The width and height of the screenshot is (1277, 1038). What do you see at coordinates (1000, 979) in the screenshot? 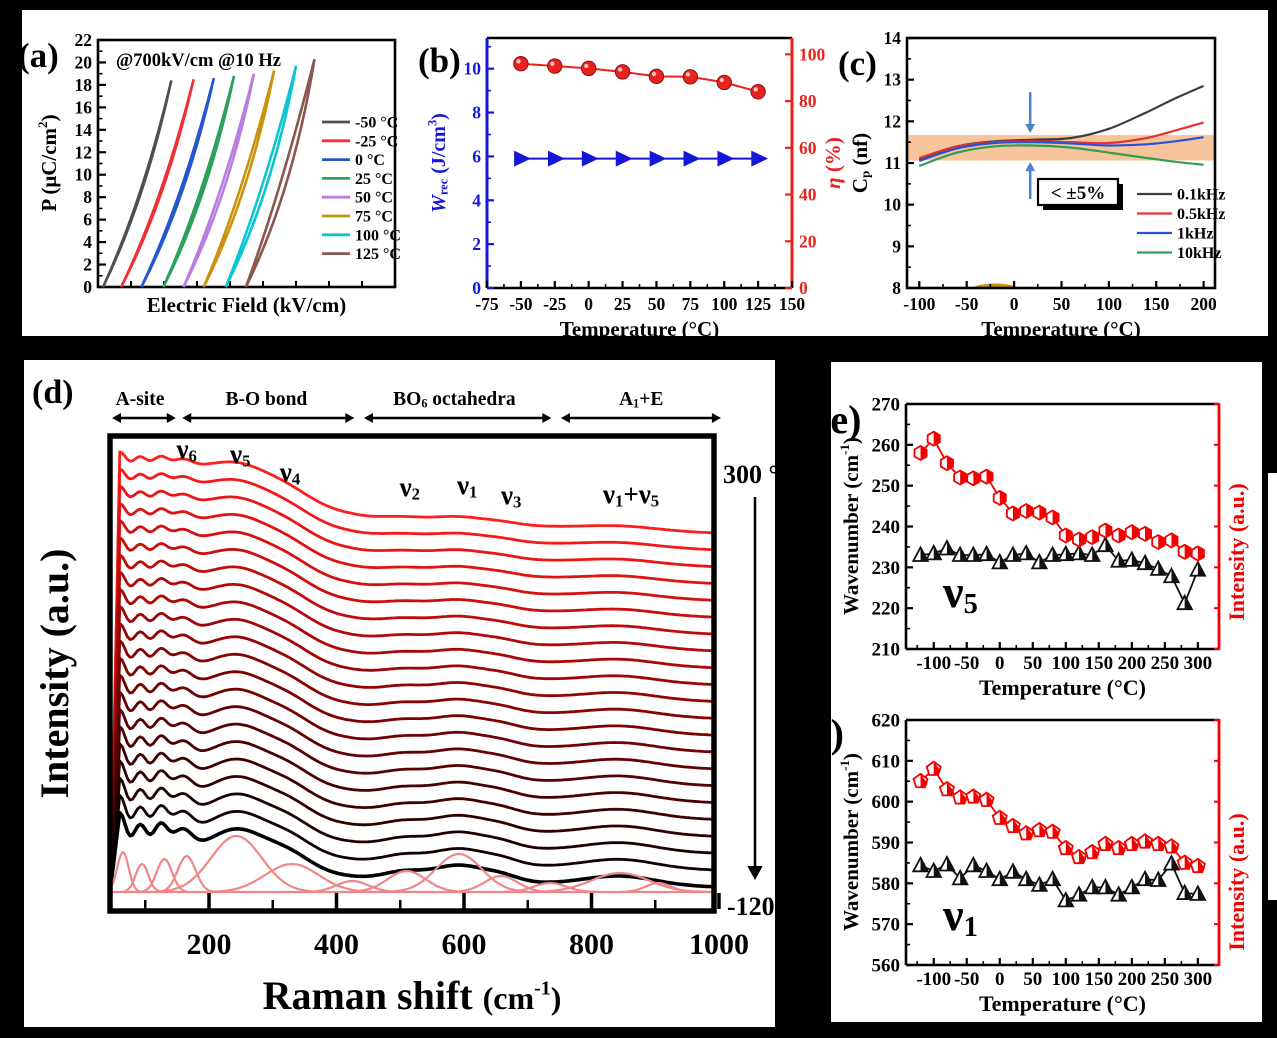
I see `xtick: 0` at bounding box center [1000, 979].